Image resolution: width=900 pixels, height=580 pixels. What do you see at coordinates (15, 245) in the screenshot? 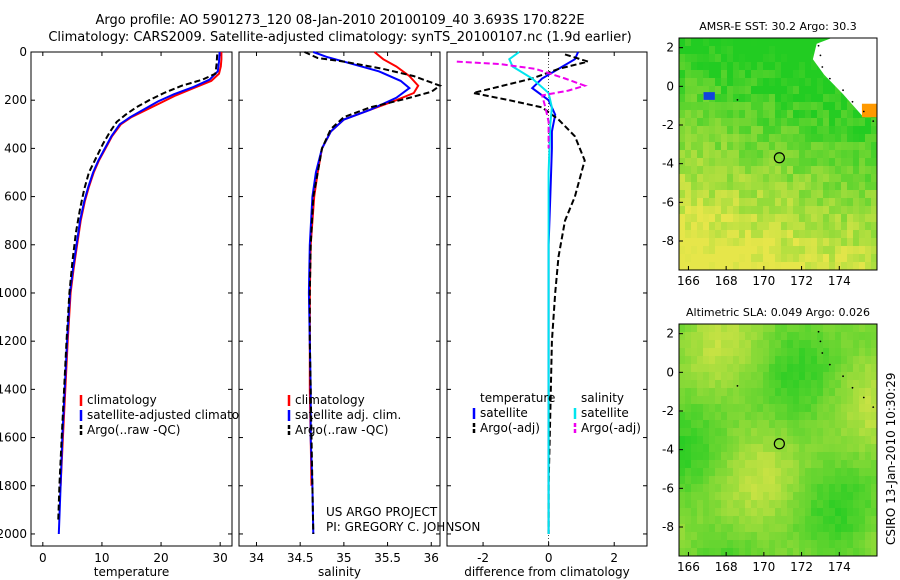
I see `y-tick-label: 800` at bounding box center [15, 245].